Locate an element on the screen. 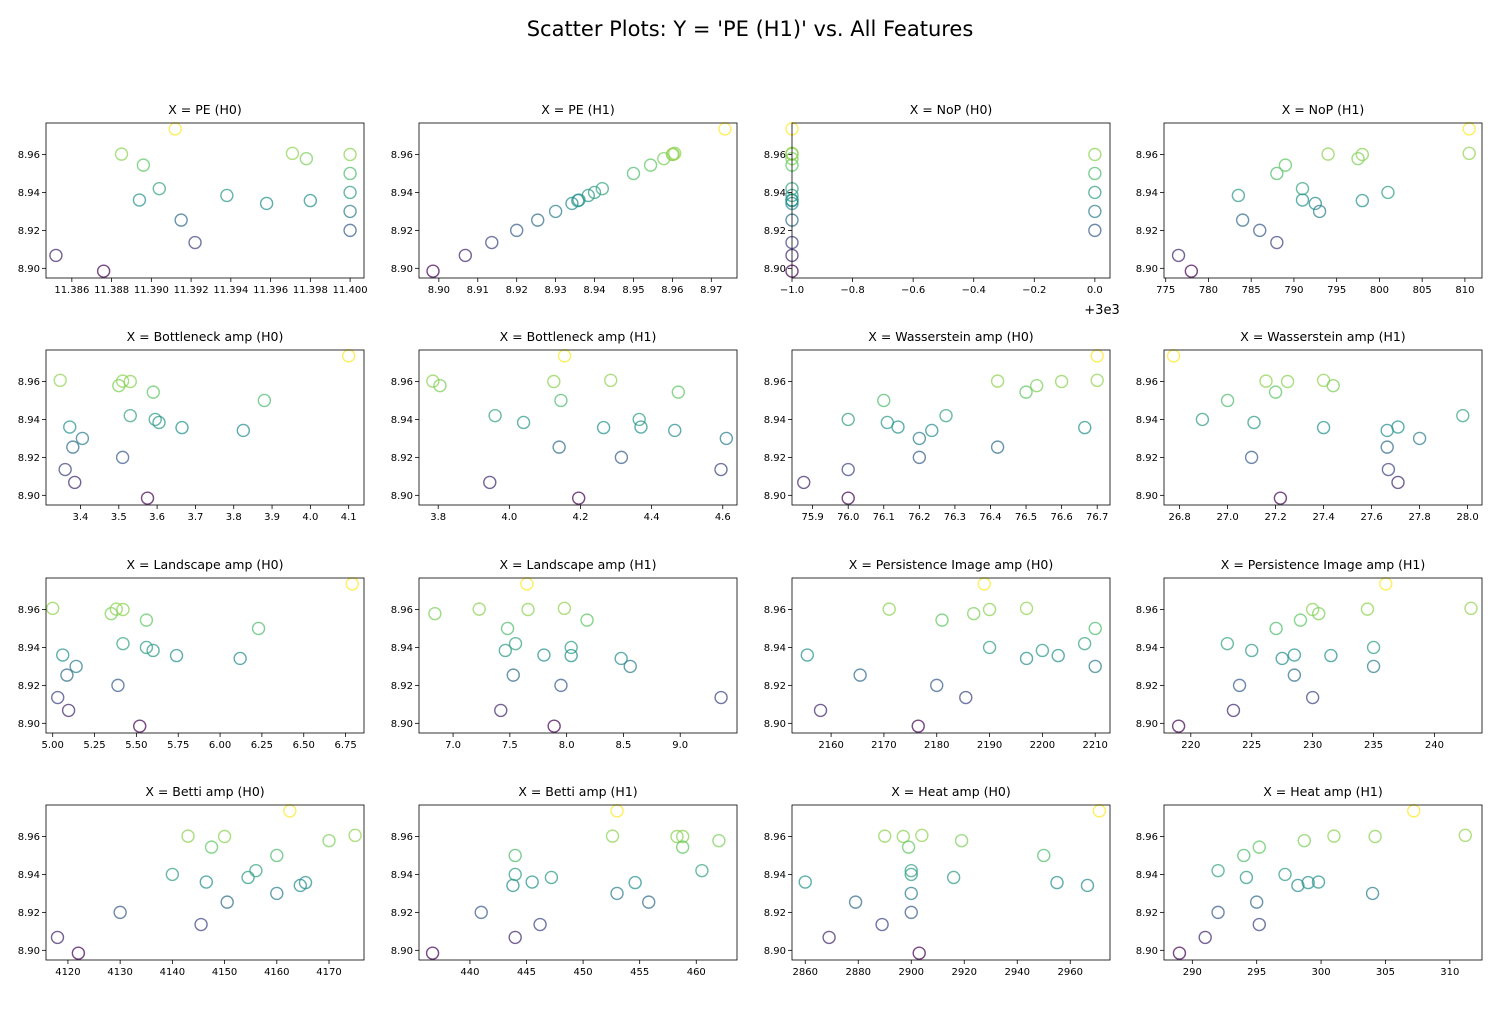 This screenshot has height=1027, width=1500. x-tick-label: 11.394 is located at coordinates (230, 290).